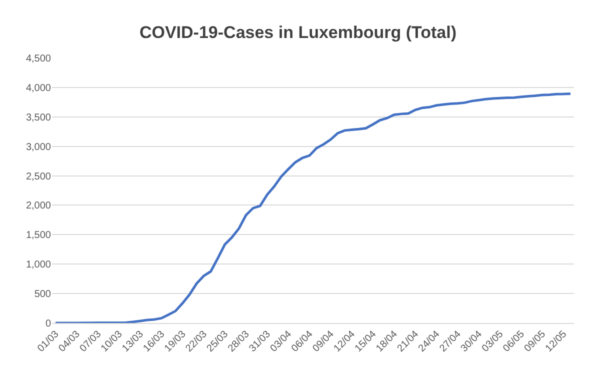  I want to click on y-tick-label: 500, so click(43, 294).